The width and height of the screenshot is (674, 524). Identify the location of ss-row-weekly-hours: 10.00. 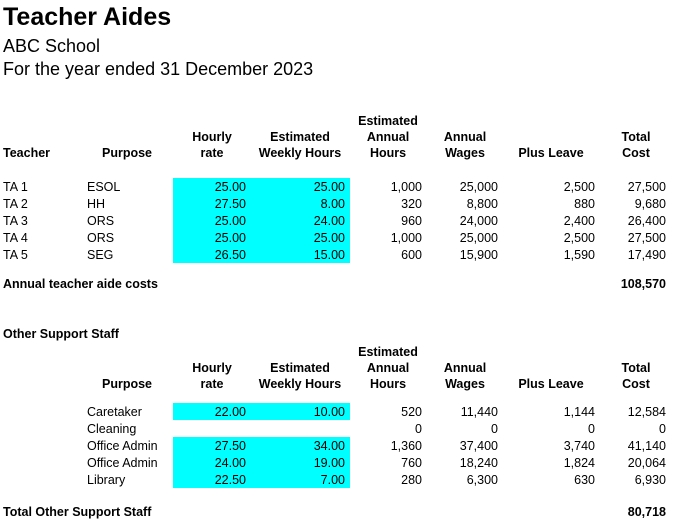
(329, 412).